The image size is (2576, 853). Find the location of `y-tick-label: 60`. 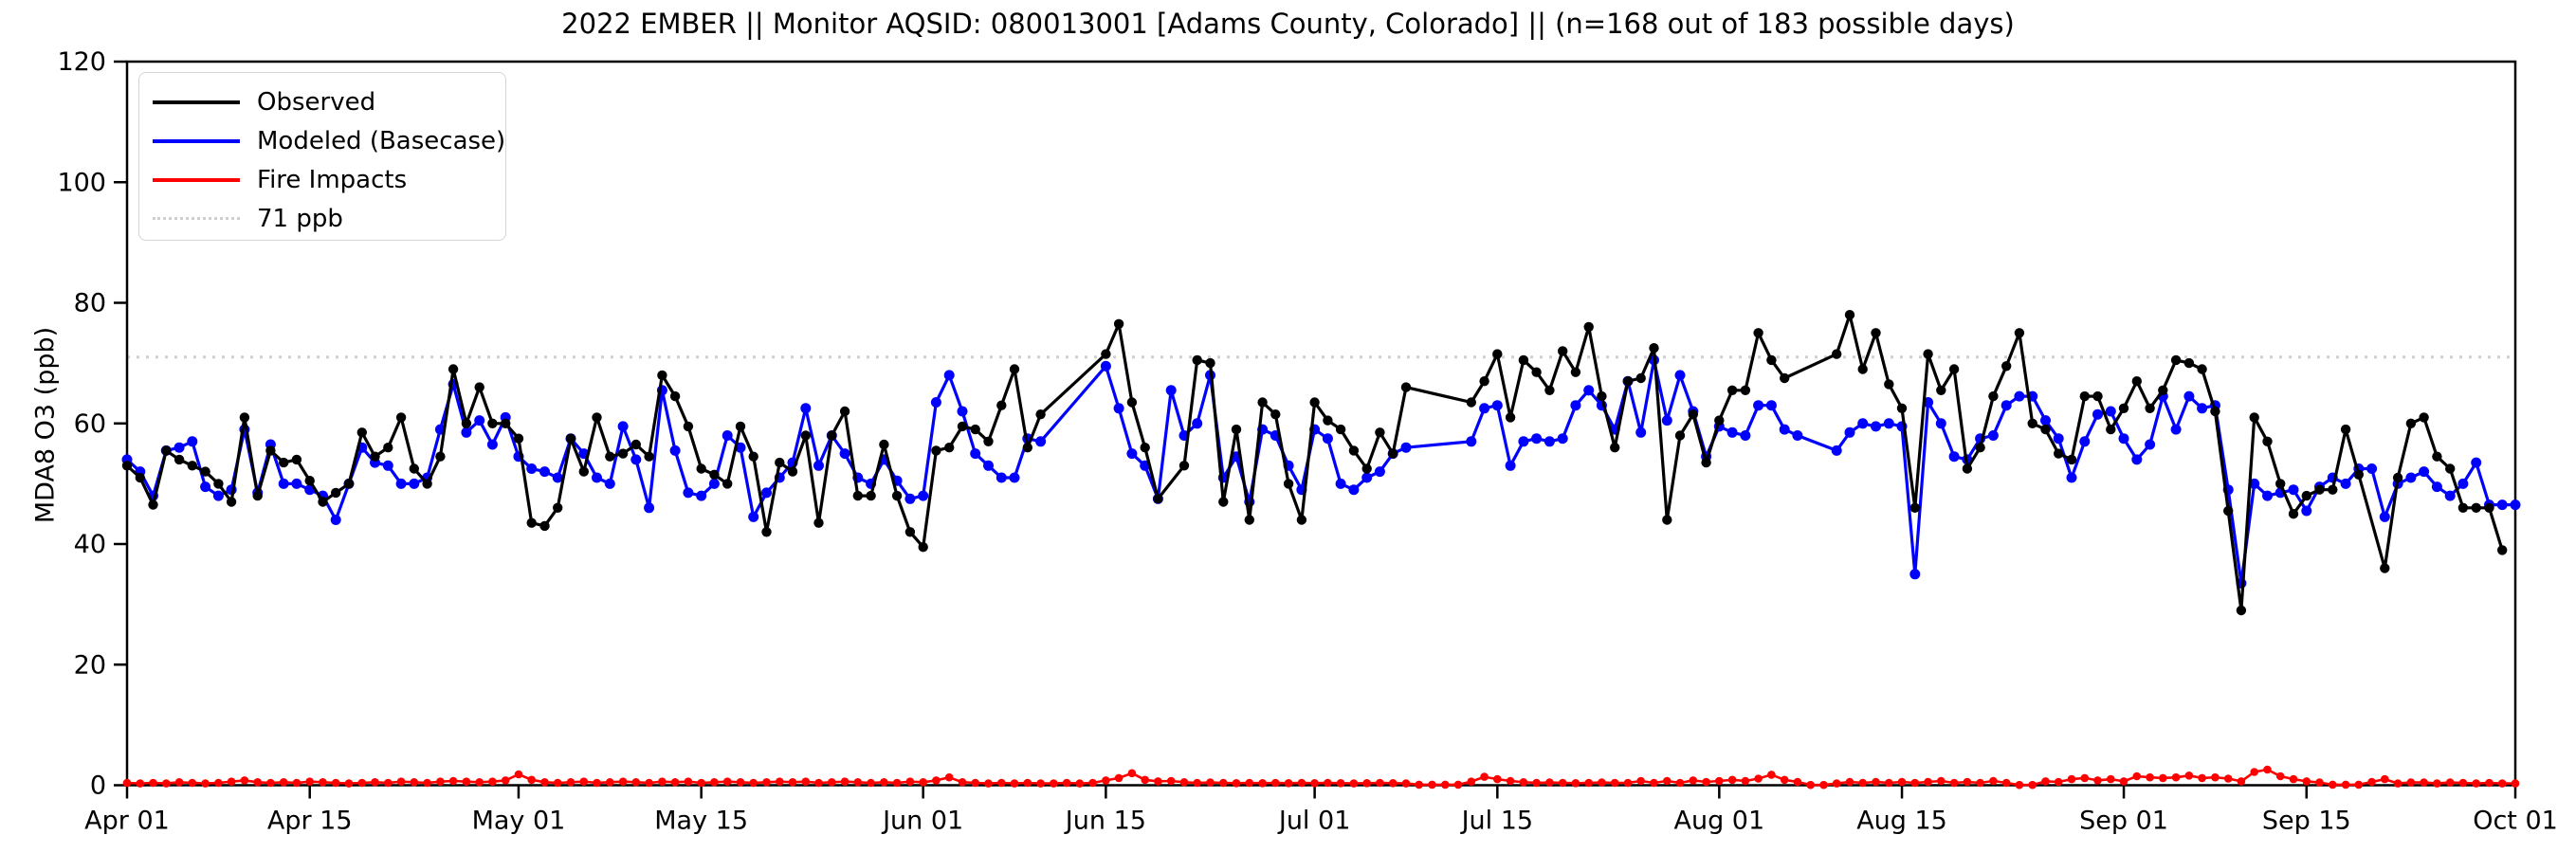

y-tick-label: 60 is located at coordinates (90, 424).